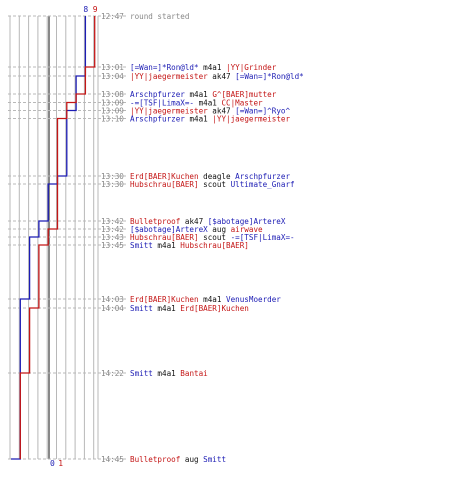 The image size is (450, 500). Describe the element at coordinates (263, 184) in the screenshot. I see `event-segment: Ultimate_Gnarf` at that location.